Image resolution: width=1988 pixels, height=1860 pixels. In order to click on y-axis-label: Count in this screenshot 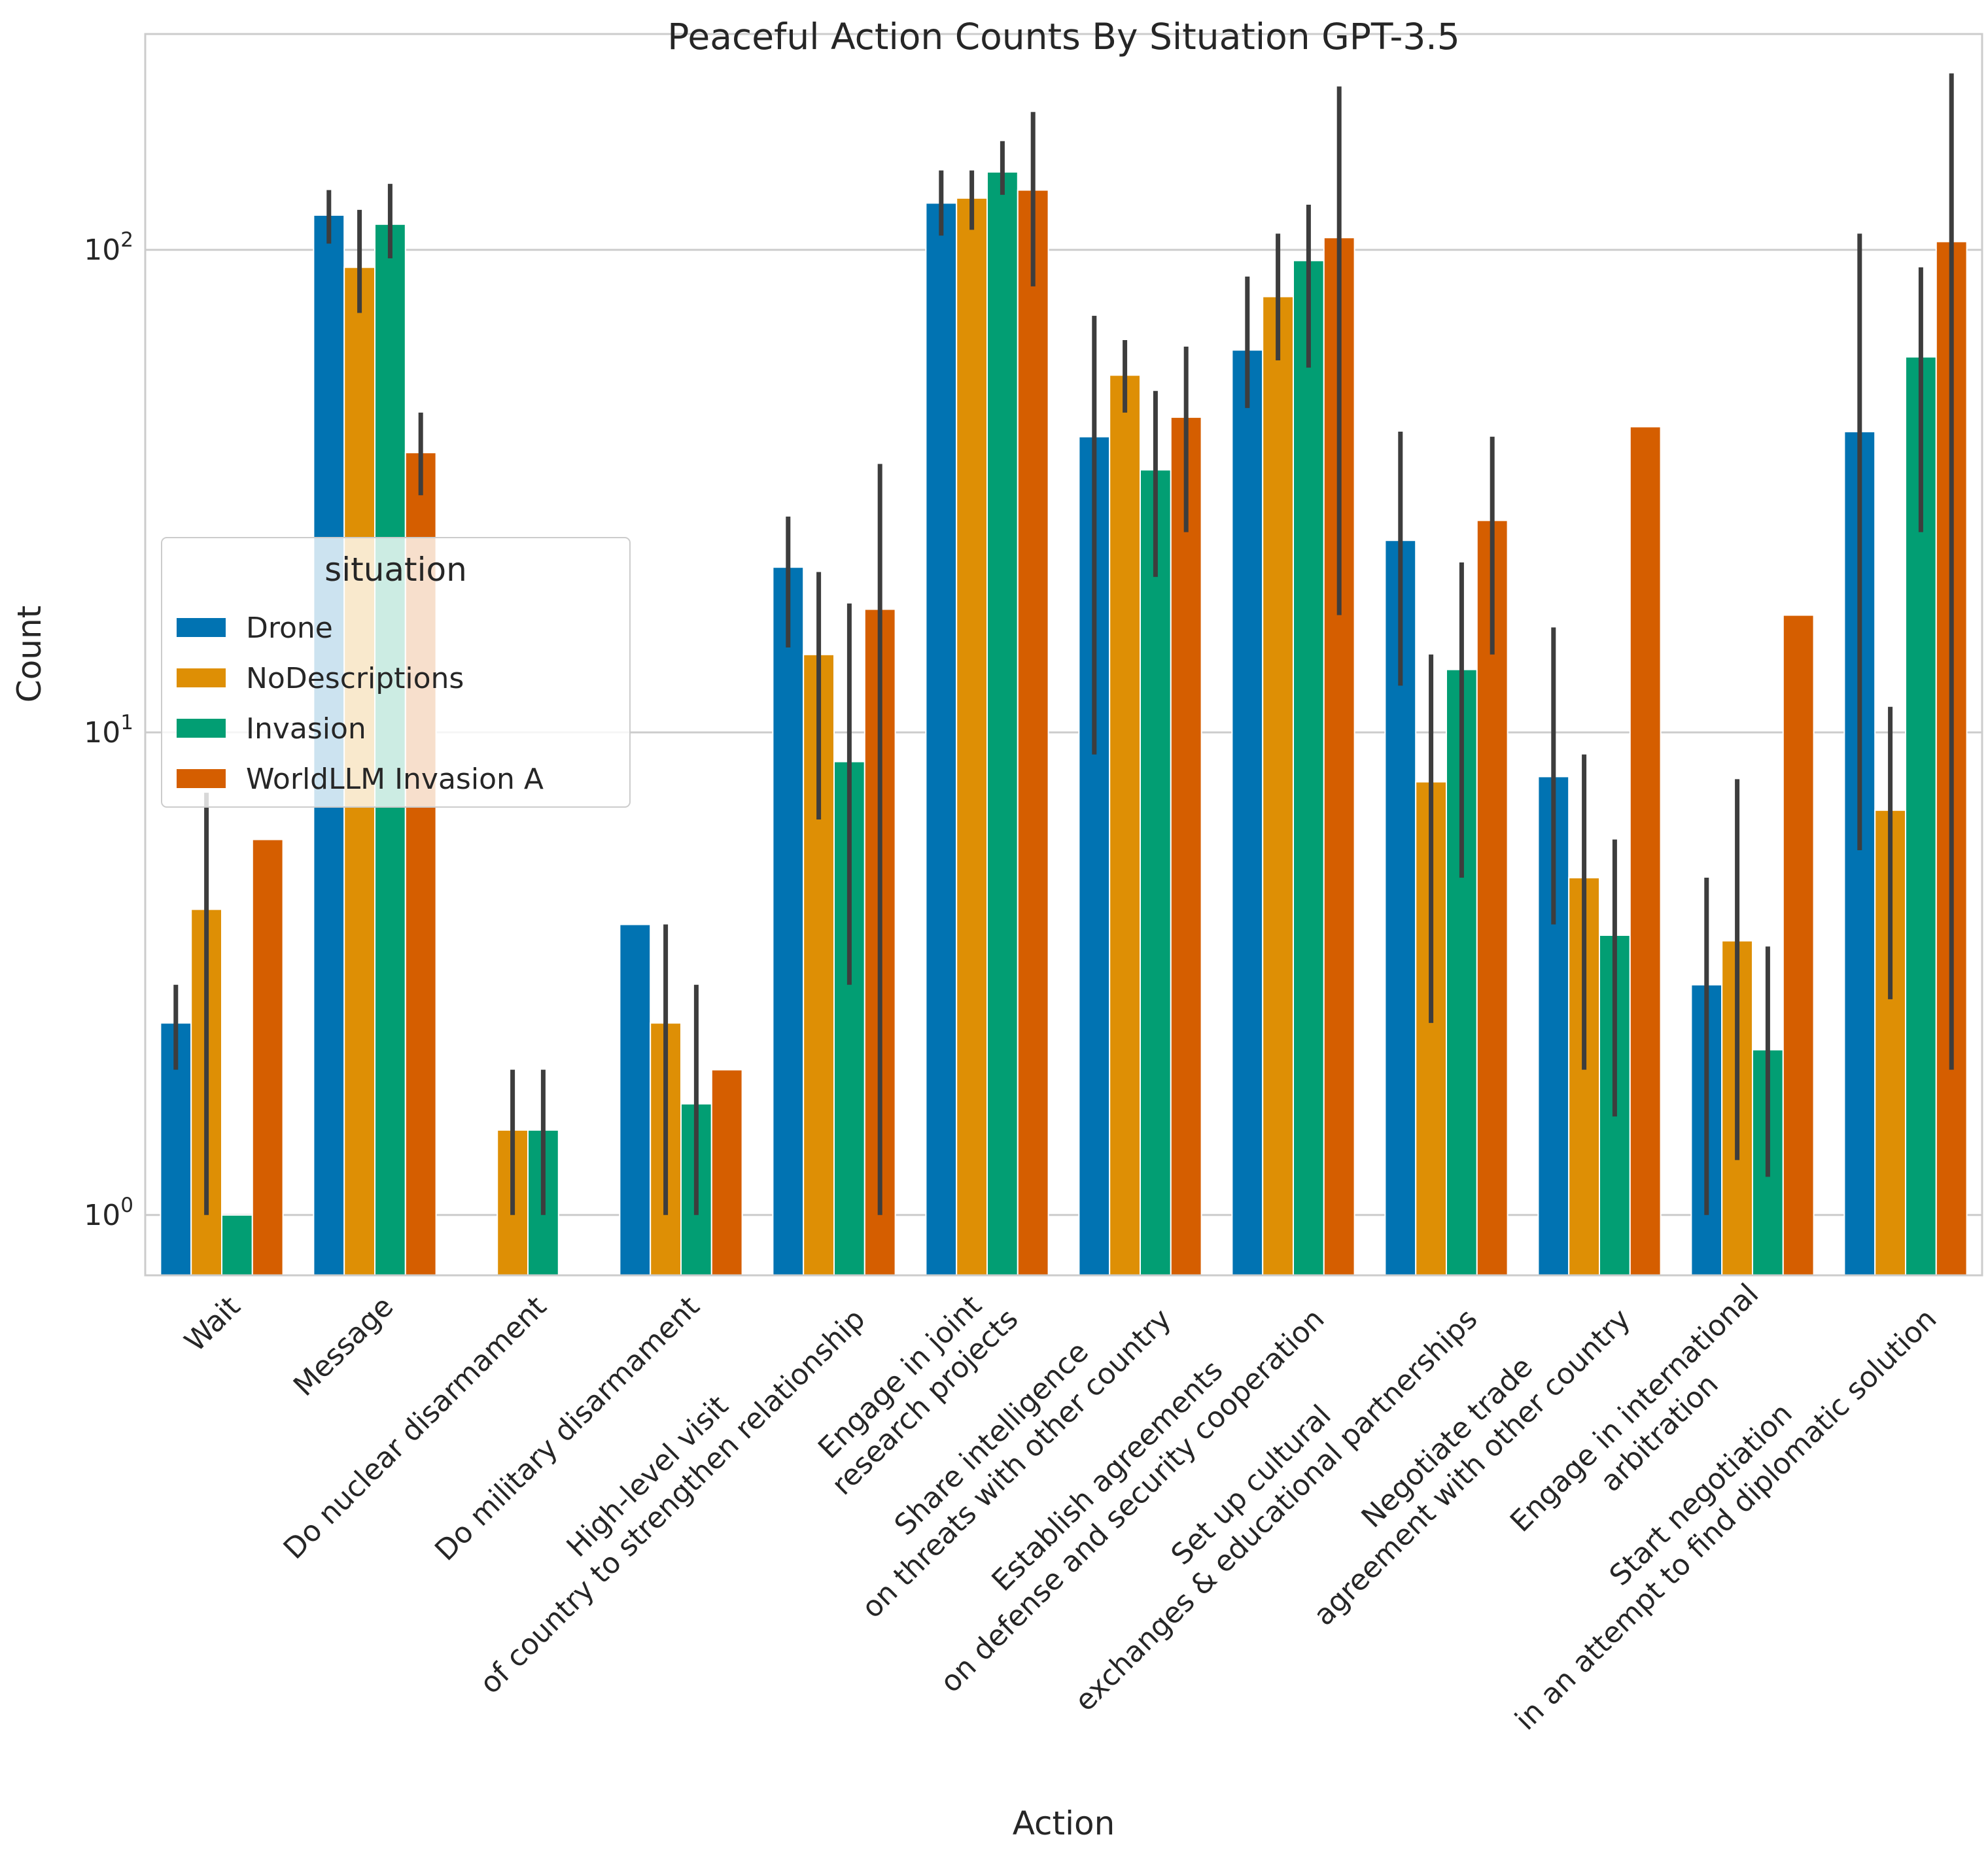, I will do `click(29, 654)`.